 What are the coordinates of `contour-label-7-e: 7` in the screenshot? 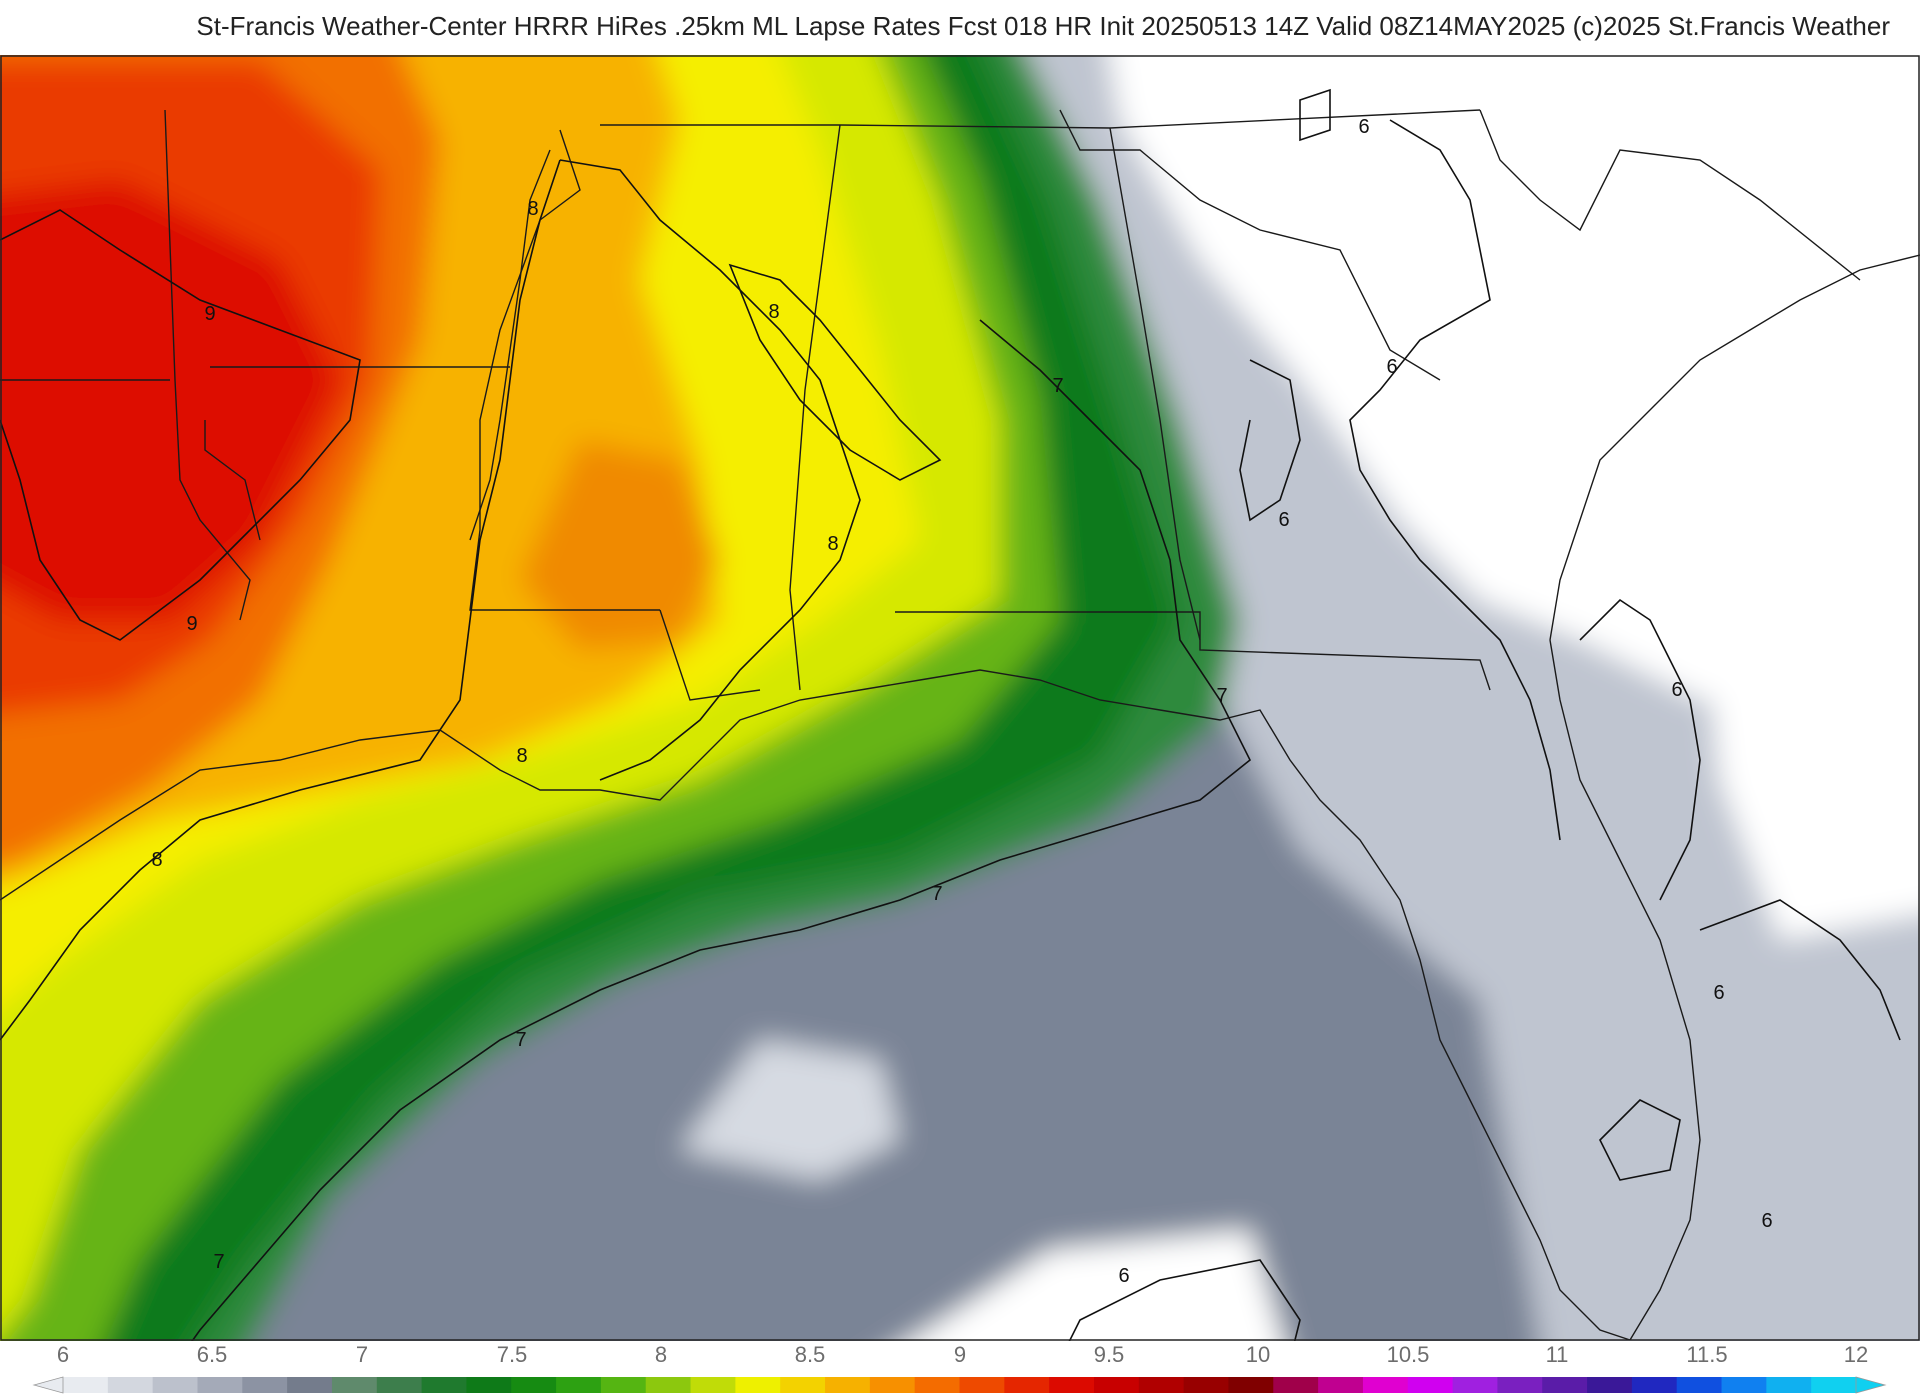 It's located at (218, 1262).